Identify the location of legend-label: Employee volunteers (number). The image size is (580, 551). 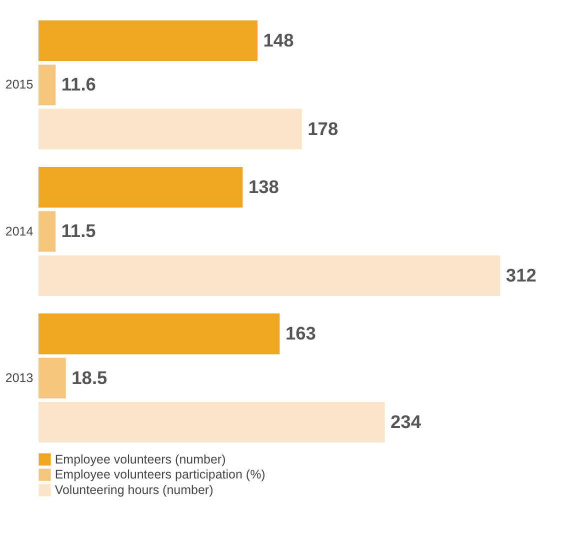
(140, 459).